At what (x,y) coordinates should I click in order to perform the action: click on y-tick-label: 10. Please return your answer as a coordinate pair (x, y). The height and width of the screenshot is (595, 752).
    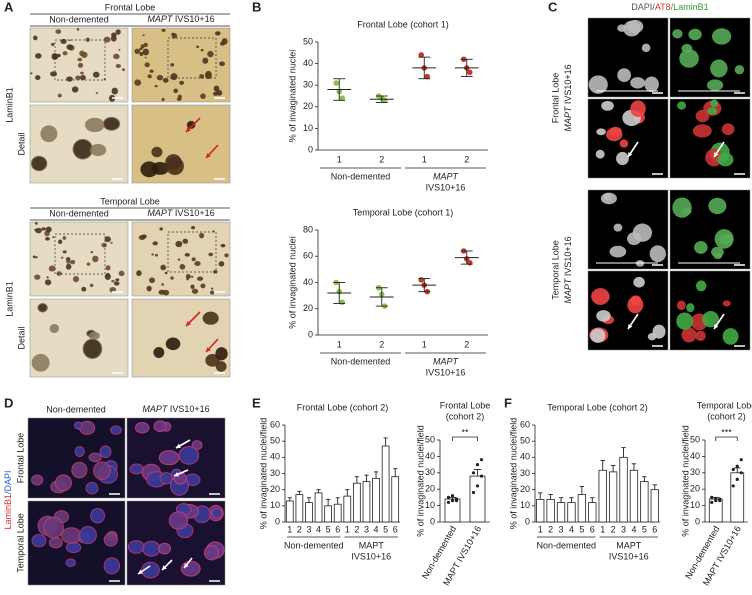
    Looking at the image, I should click on (695, 505).